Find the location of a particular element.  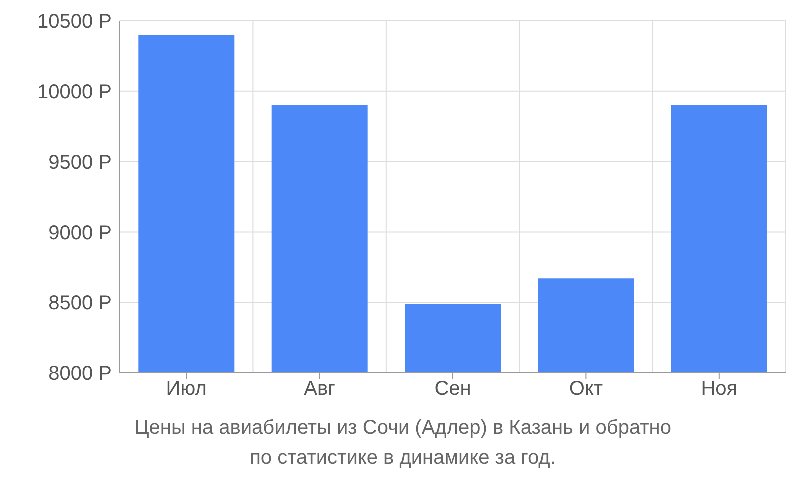

y-tick-label: 8500 Р is located at coordinates (80, 303).